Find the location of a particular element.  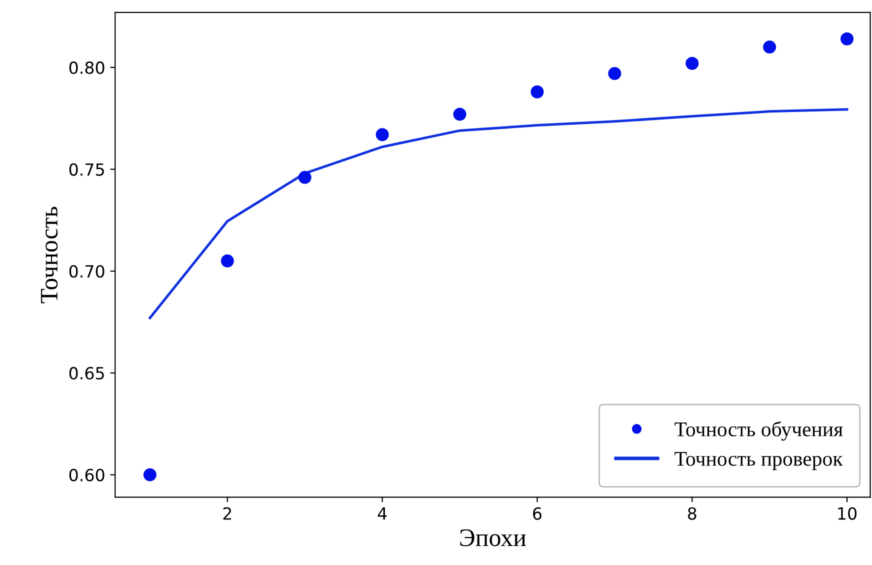

y-tick-label: 0.65 is located at coordinates (86, 373).